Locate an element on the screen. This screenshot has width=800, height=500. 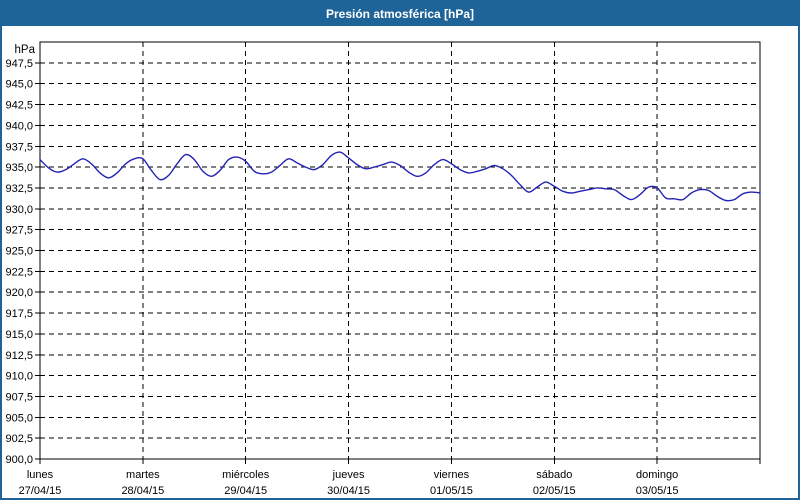
pressure-series-line is located at coordinates (400, 176).